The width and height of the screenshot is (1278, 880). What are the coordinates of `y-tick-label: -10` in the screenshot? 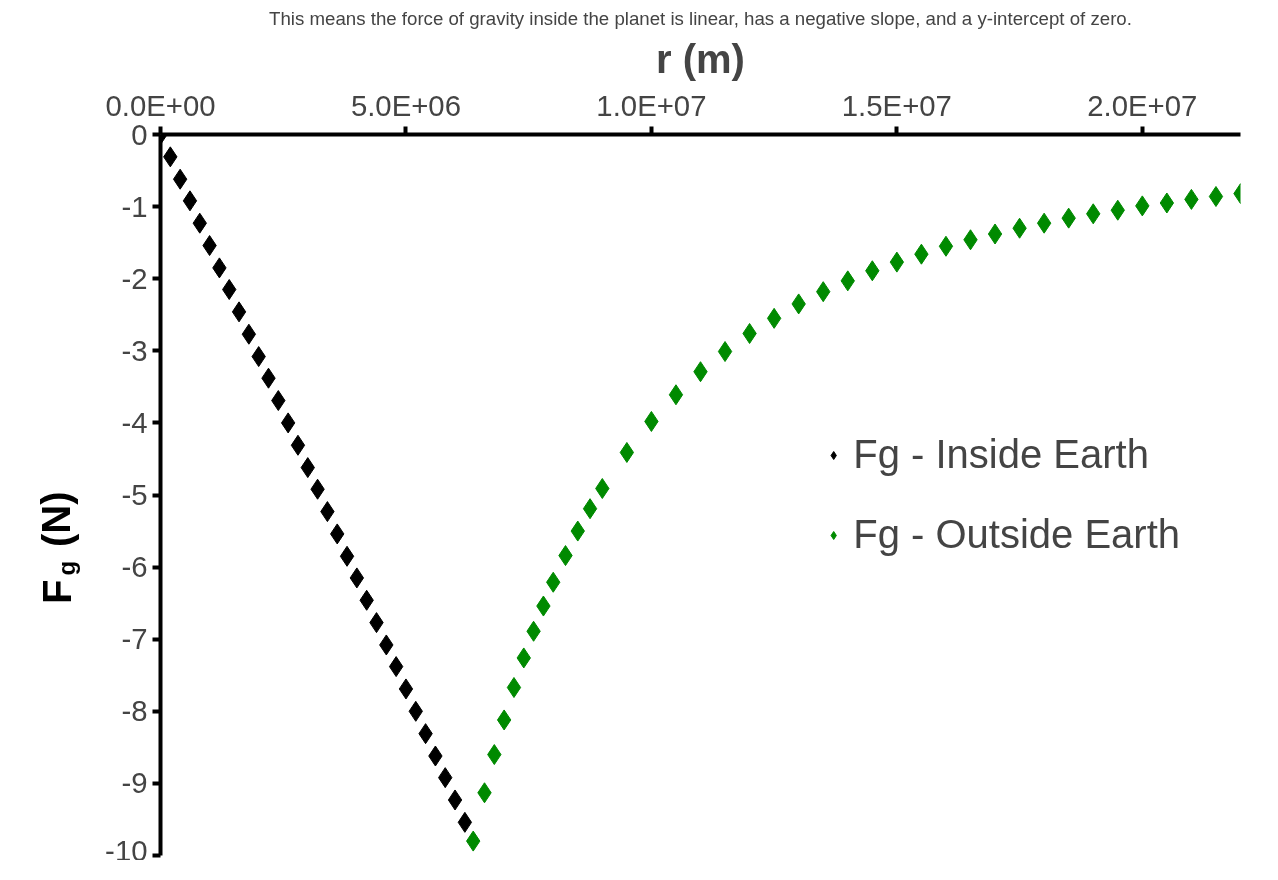 It's located at (126, 850).